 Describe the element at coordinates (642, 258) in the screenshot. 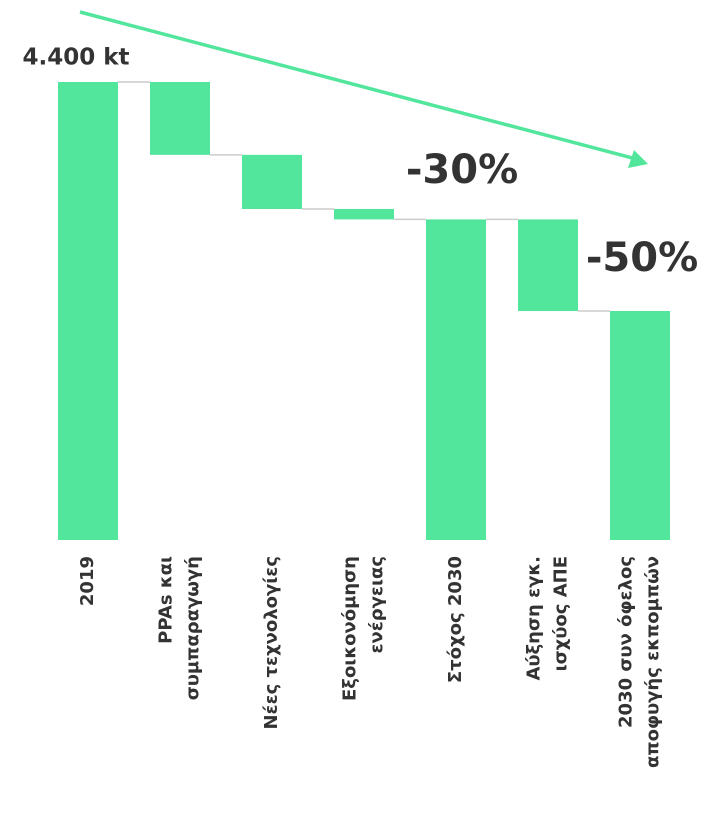

I see `annotation: -50%` at that location.